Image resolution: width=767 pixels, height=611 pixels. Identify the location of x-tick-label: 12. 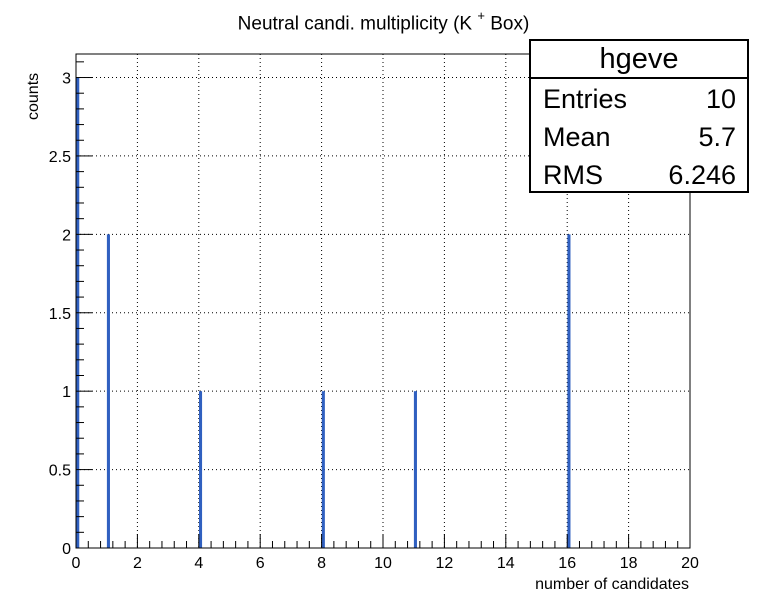
(445, 563).